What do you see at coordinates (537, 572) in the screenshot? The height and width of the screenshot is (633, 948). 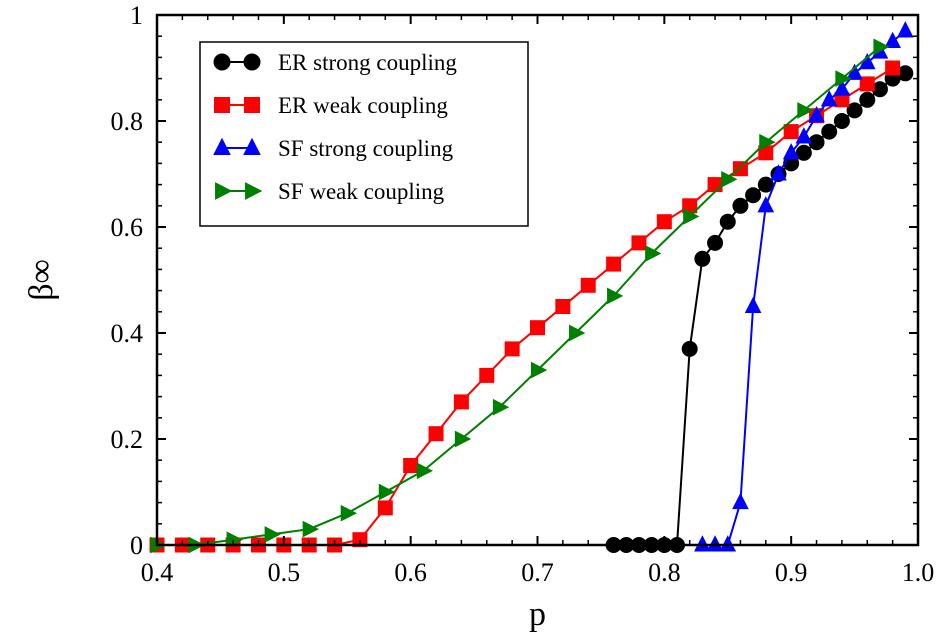 I see `x-tick-label: 0.7` at bounding box center [537, 572].